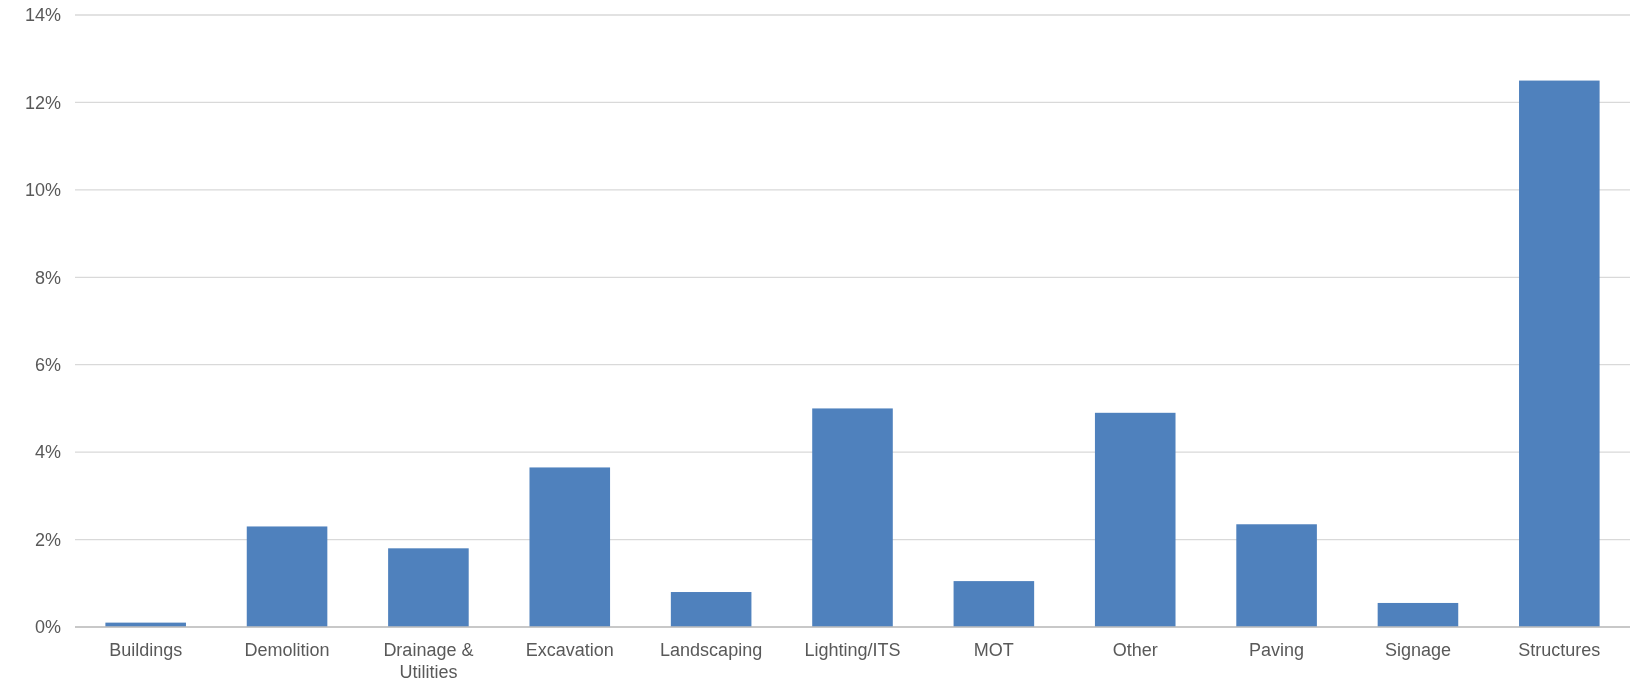 The height and width of the screenshot is (698, 1634). What do you see at coordinates (1417, 650) in the screenshot?
I see `x-tick-label: Signage` at bounding box center [1417, 650].